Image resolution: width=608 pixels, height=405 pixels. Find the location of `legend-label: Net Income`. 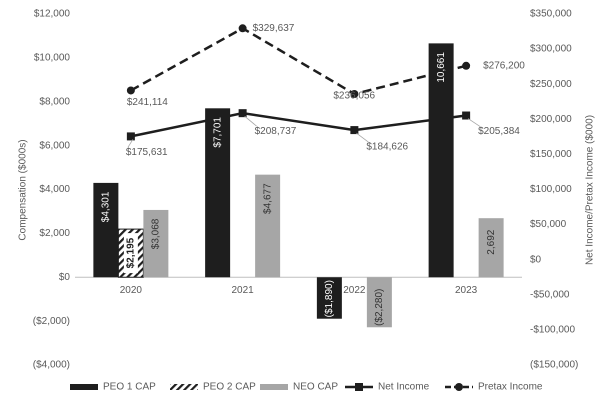

legend-label: Net Income is located at coordinates (404, 387).